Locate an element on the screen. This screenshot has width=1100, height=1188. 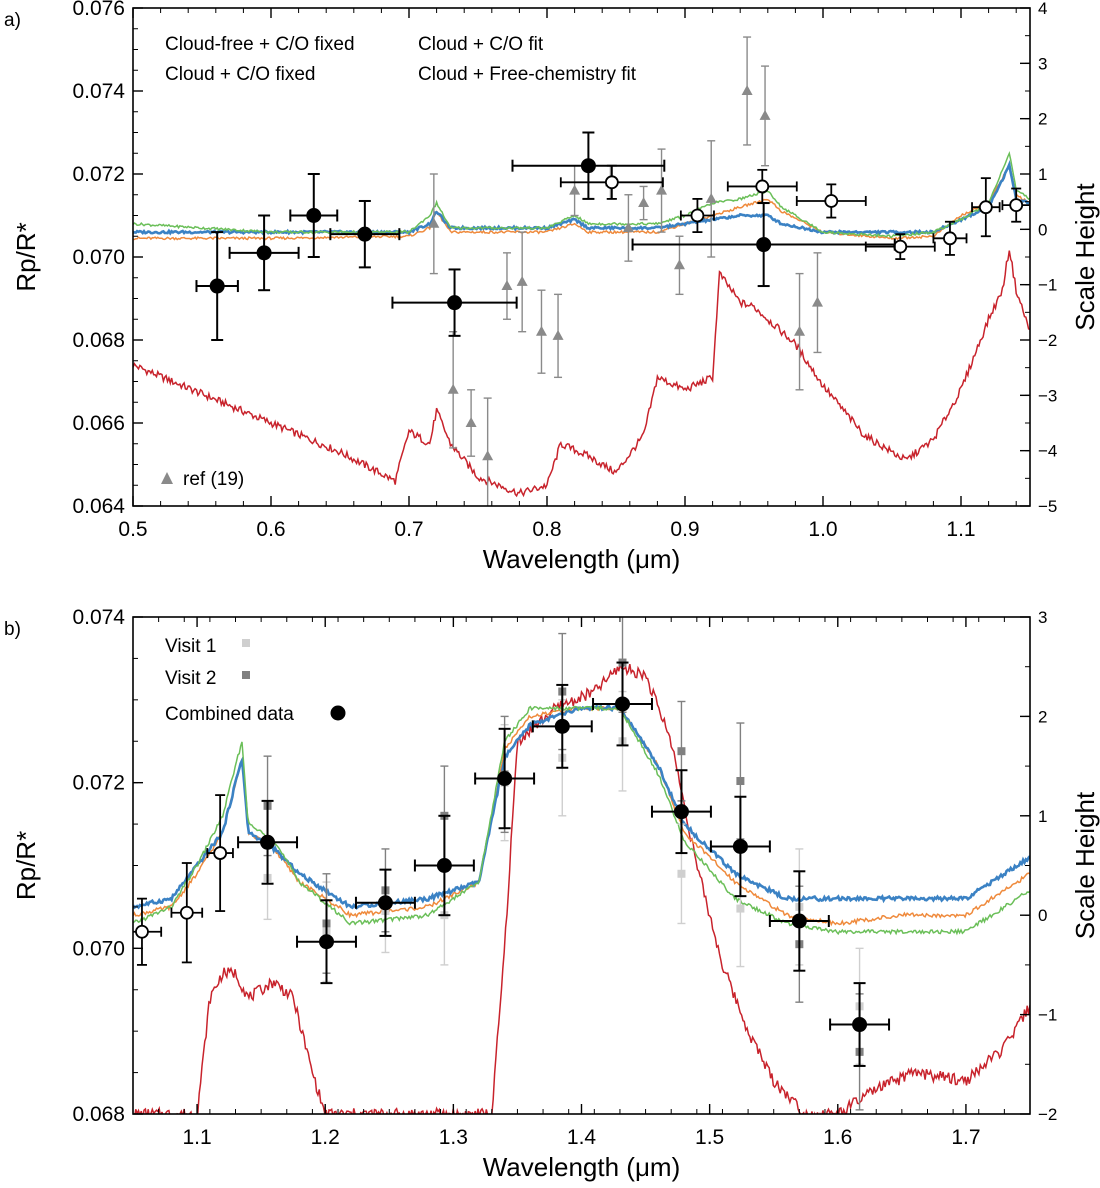
ref-legend-label: ref (19) is located at coordinates (213, 479).